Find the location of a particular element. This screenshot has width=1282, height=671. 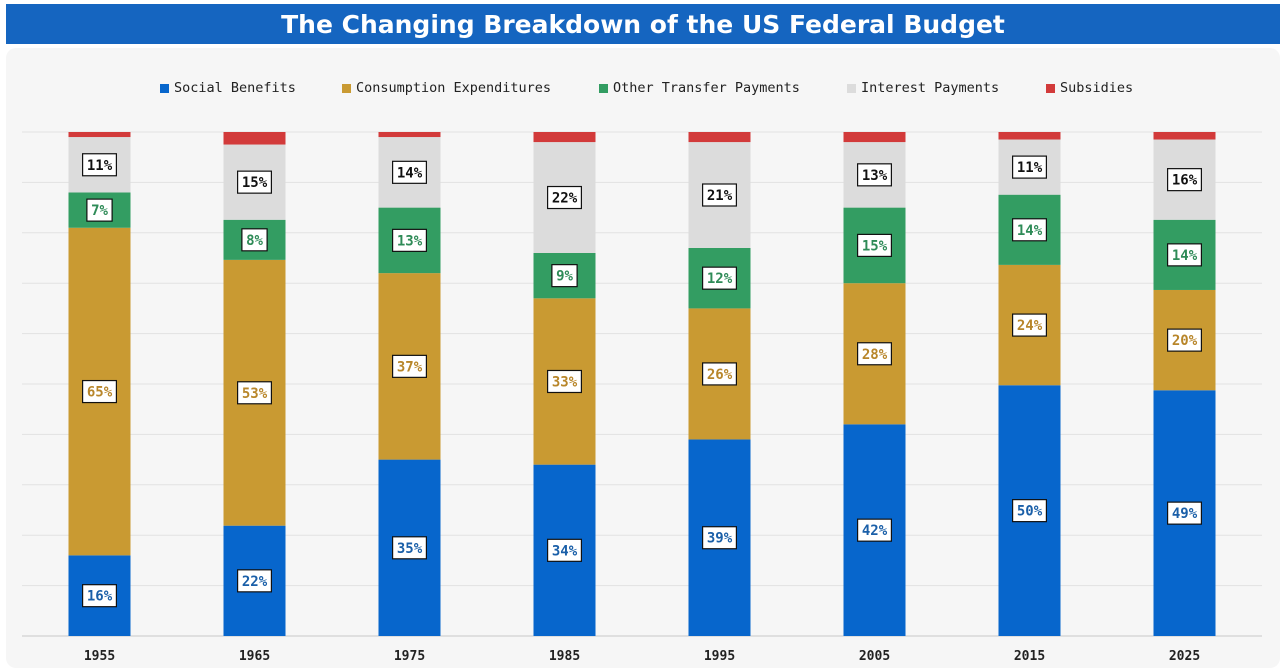

data-label: 34% is located at coordinates (565, 551).